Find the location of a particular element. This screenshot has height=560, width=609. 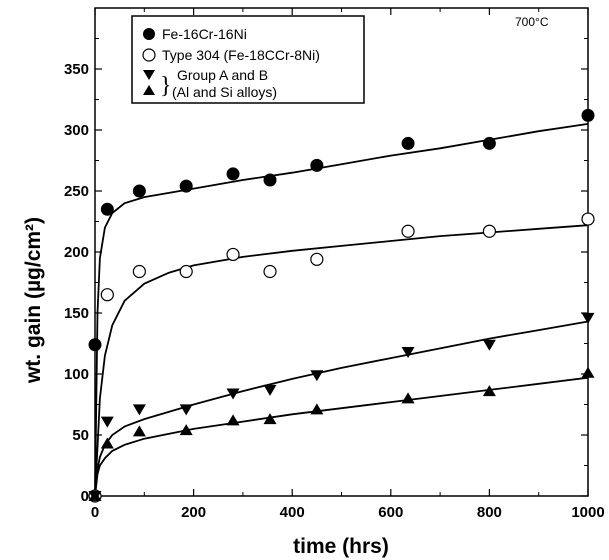

legend-label-group-line1: Group A and B is located at coordinates (222, 75).